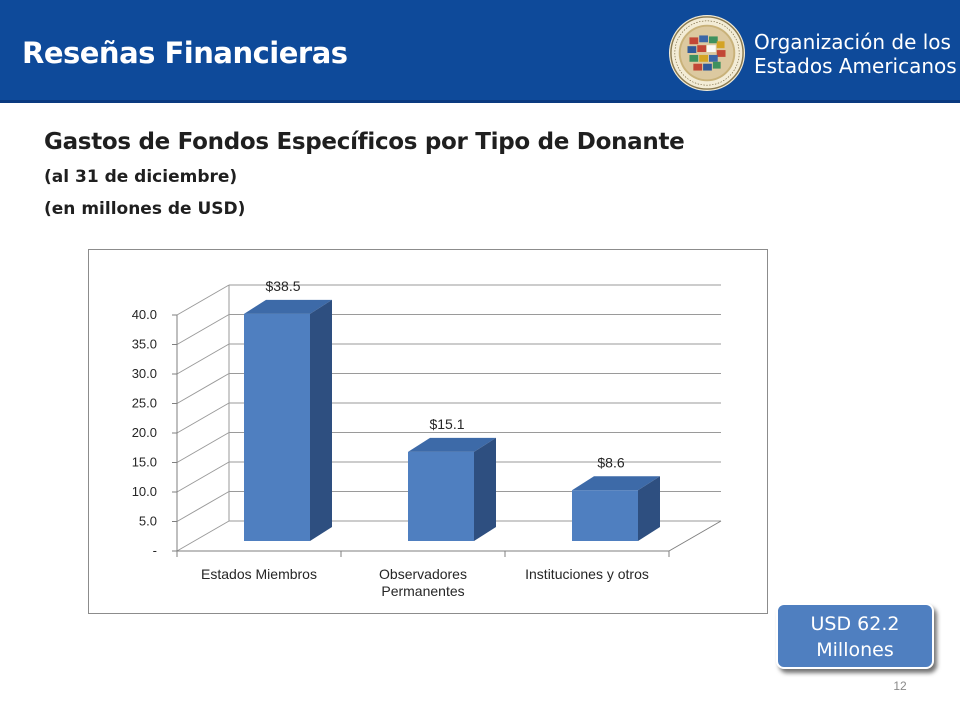 The image size is (960, 720). I want to click on data-label: $8.6, so click(610, 462).